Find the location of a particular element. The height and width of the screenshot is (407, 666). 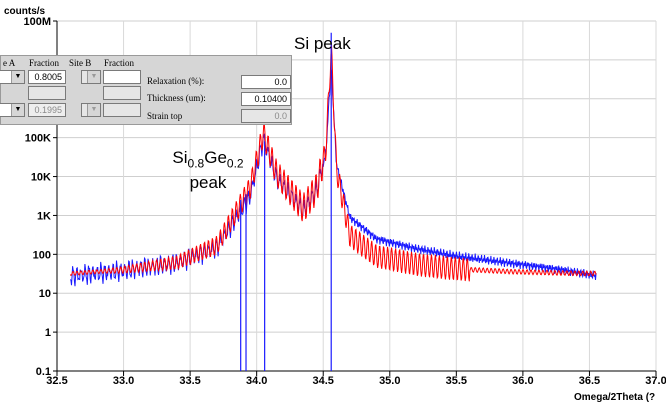

y-tick-label: 10K is located at coordinates (41, 178).